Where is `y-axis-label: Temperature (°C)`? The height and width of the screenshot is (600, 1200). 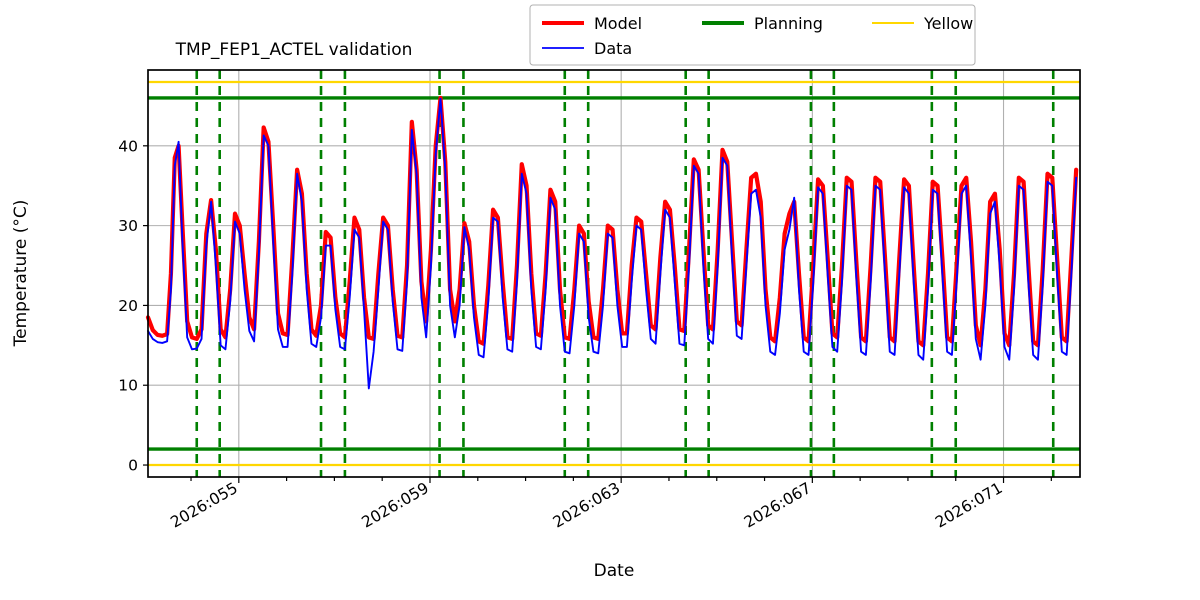
y-axis-label: Temperature (°C) is located at coordinates (21, 274).